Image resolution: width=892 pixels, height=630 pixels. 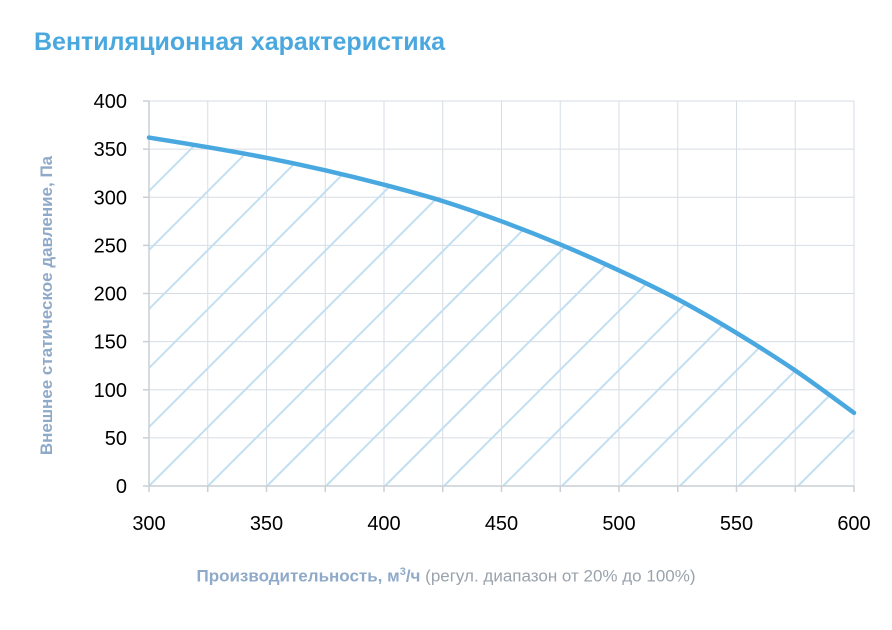 What do you see at coordinates (853, 524) in the screenshot?
I see `x-tick-label: 600` at bounding box center [853, 524].